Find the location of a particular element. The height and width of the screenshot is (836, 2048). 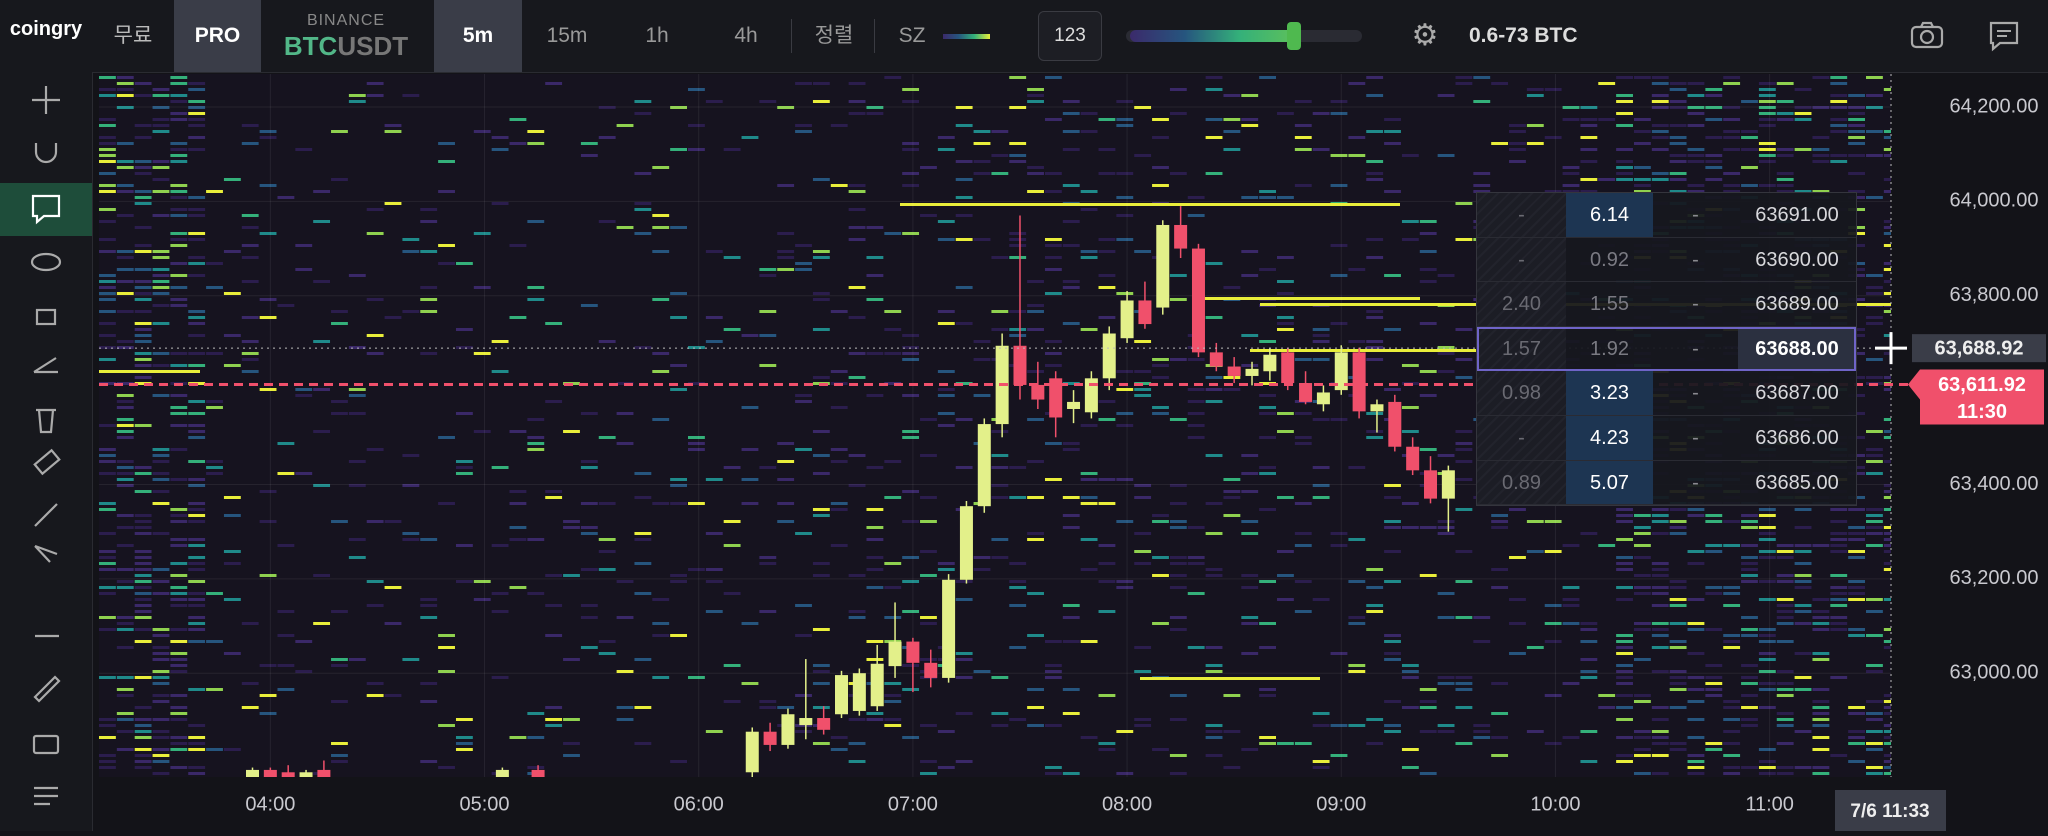

free-tab: 무료 is located at coordinates (133, 35).